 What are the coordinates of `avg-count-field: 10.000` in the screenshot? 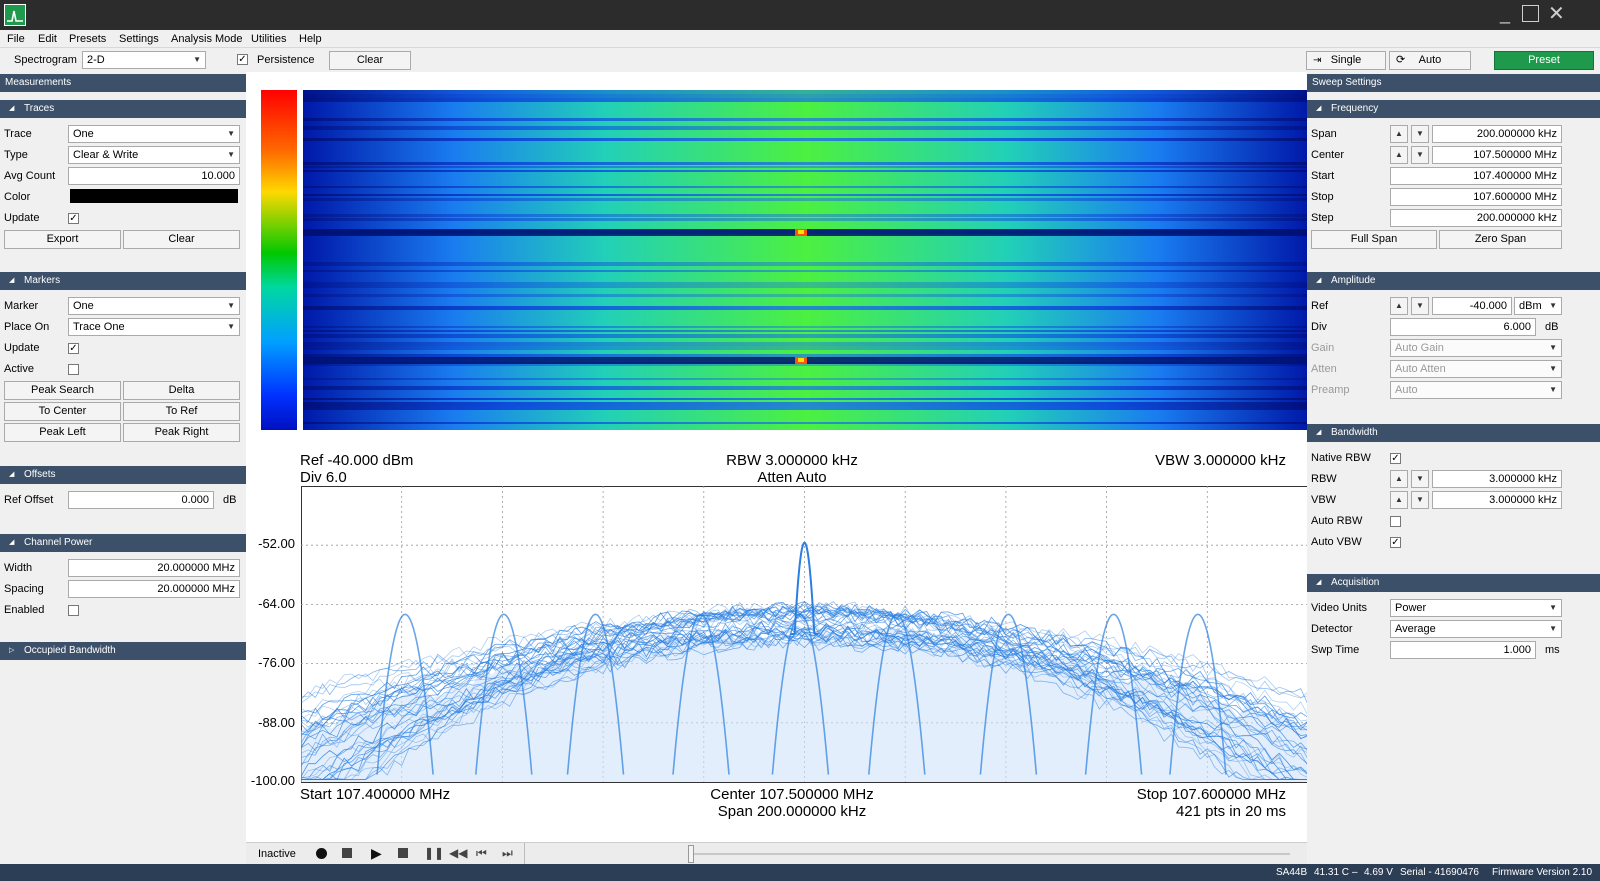 It's located at (154, 176).